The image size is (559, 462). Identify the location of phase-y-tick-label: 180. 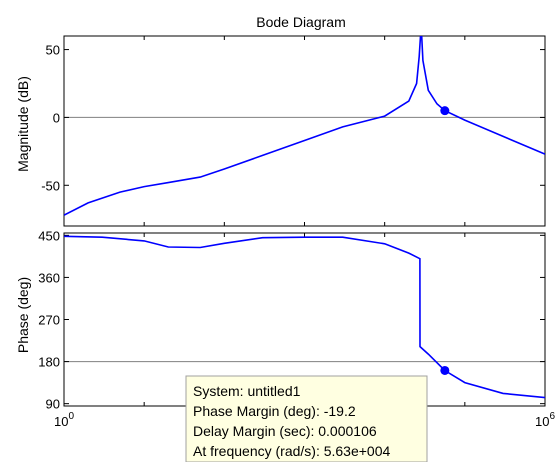
(49, 362).